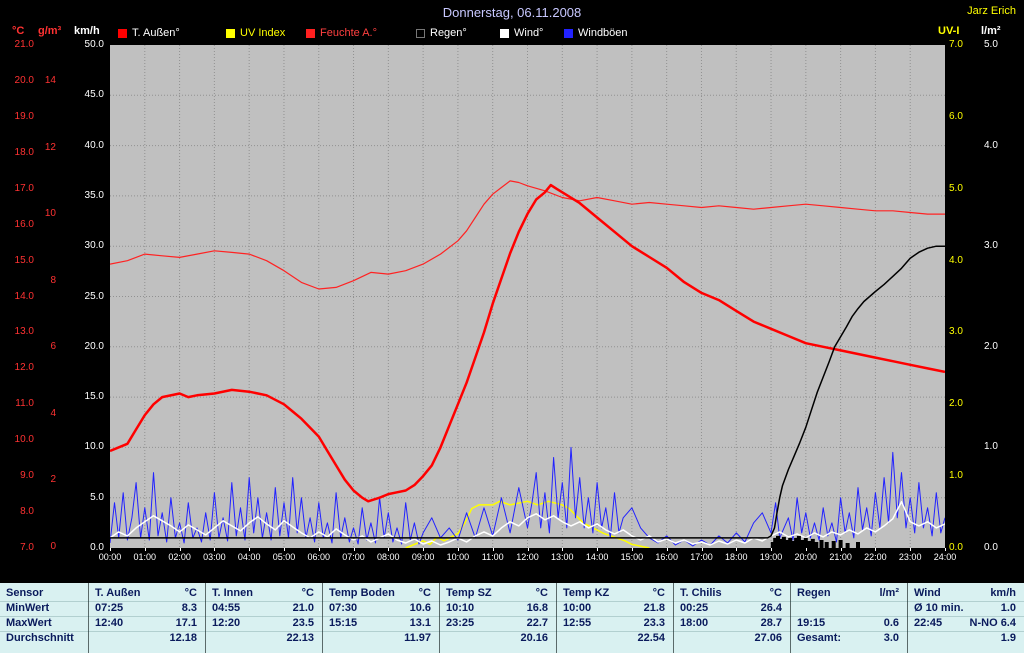  What do you see at coordinates (94, 145) in the screenshot?
I see `wind-scale-tick: 40.0` at bounding box center [94, 145].